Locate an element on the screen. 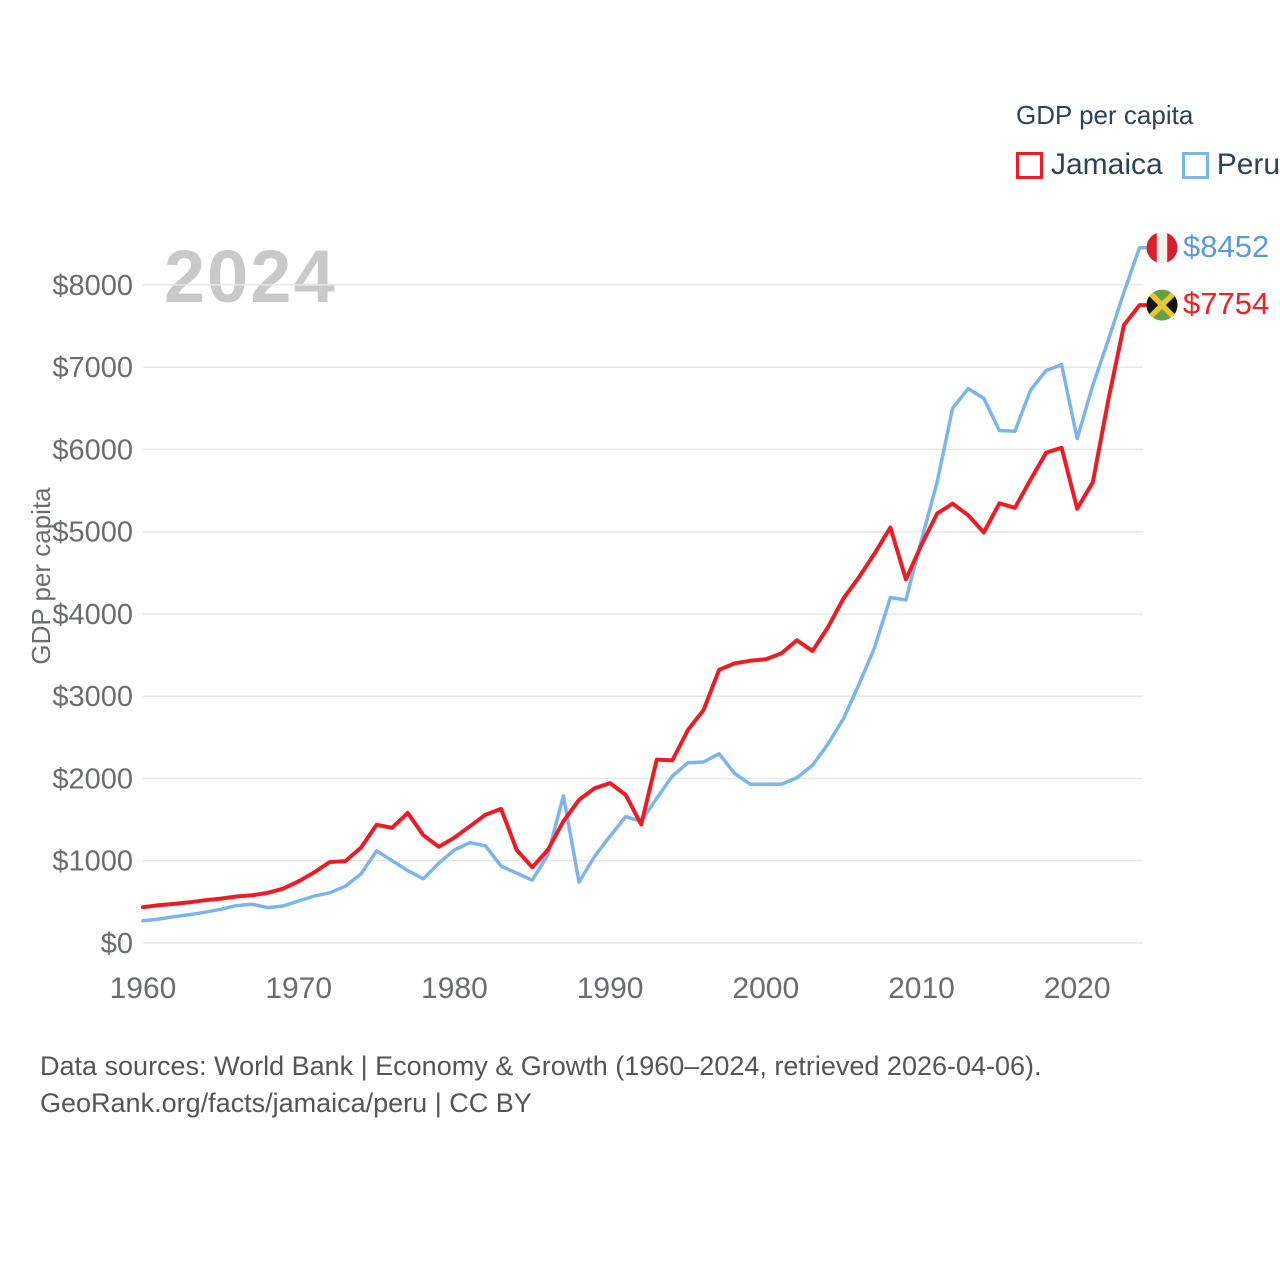  legend-item-label: Jamaica is located at coordinates (1107, 164).